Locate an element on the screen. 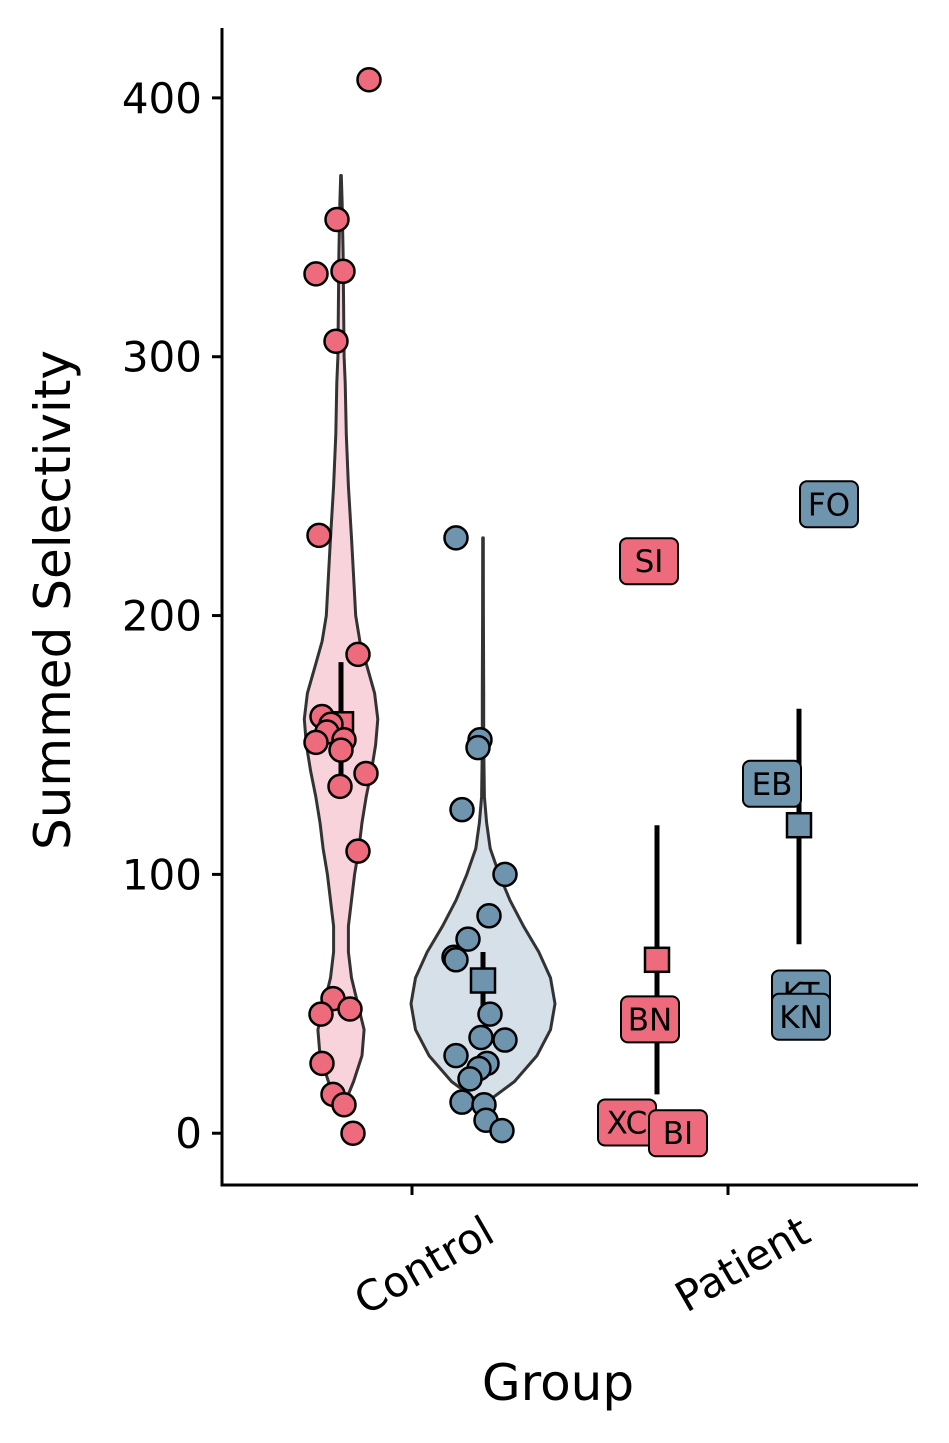 The image size is (949, 1443). y-tick-label: 400 is located at coordinates (162, 98).